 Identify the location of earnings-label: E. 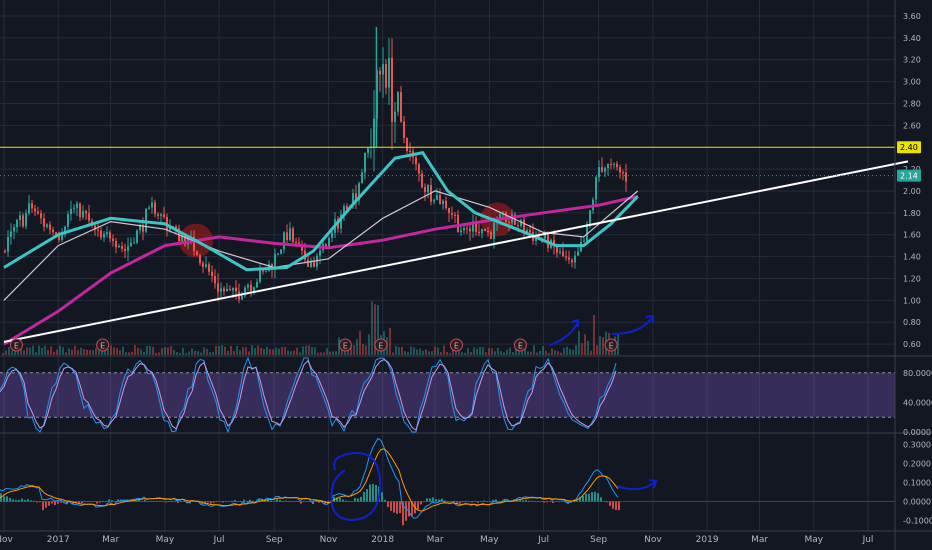
(611, 346).